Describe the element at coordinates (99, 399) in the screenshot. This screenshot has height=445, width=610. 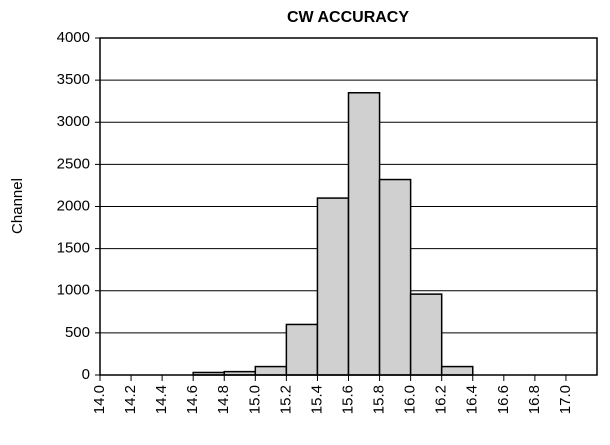
I see `x-tick-label: 14.0` at that location.